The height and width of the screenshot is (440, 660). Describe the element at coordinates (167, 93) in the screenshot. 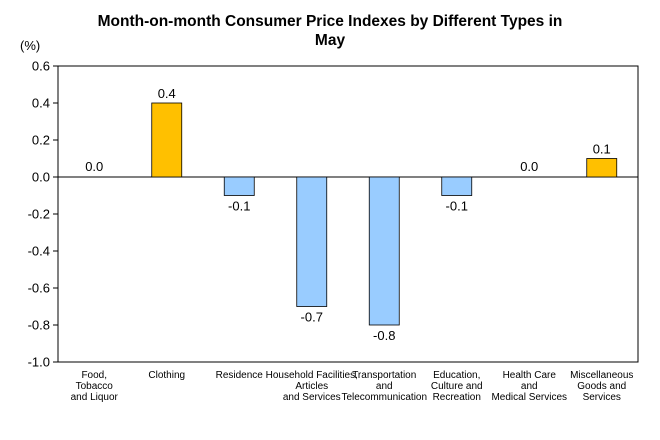

I see `data-label: 0.4` at that location.